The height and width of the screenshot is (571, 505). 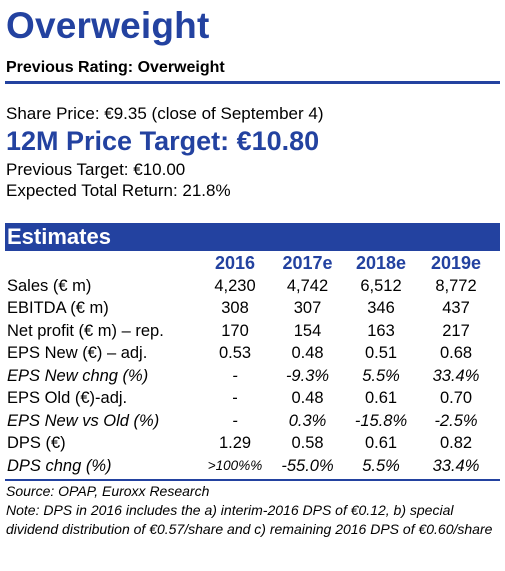 What do you see at coordinates (59, 236) in the screenshot?
I see `estimates-title: Estimates` at bounding box center [59, 236].